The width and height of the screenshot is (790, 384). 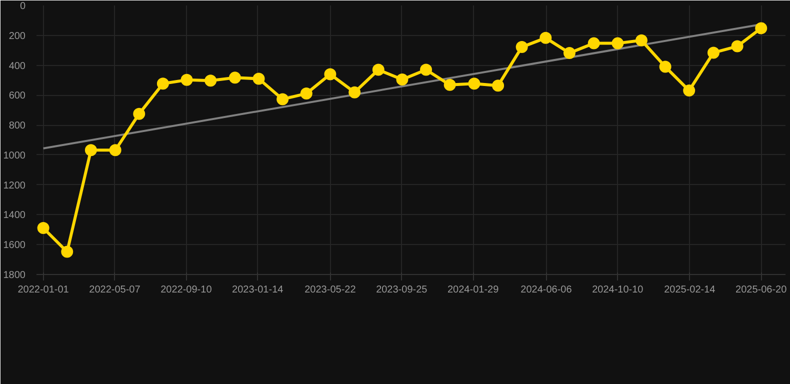 What do you see at coordinates (14, 186) in the screenshot?
I see `y-tick-label: 1200` at bounding box center [14, 186].